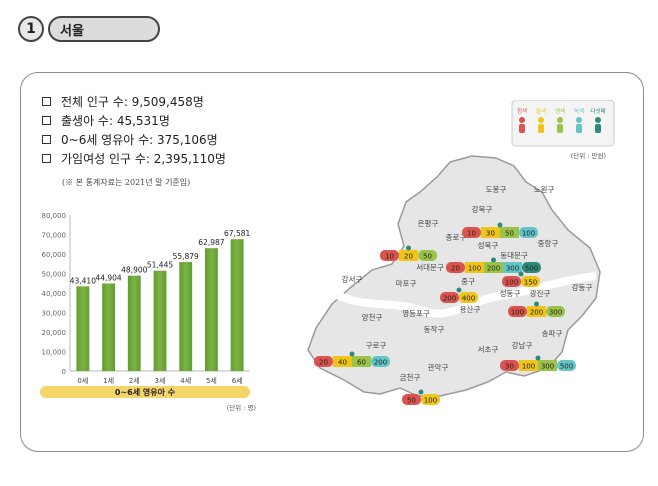 Image resolution: width=658 pixels, height=486 pixels. What do you see at coordinates (372, 317) in the screenshot?
I see `district-label: 양천구` at bounding box center [372, 317].